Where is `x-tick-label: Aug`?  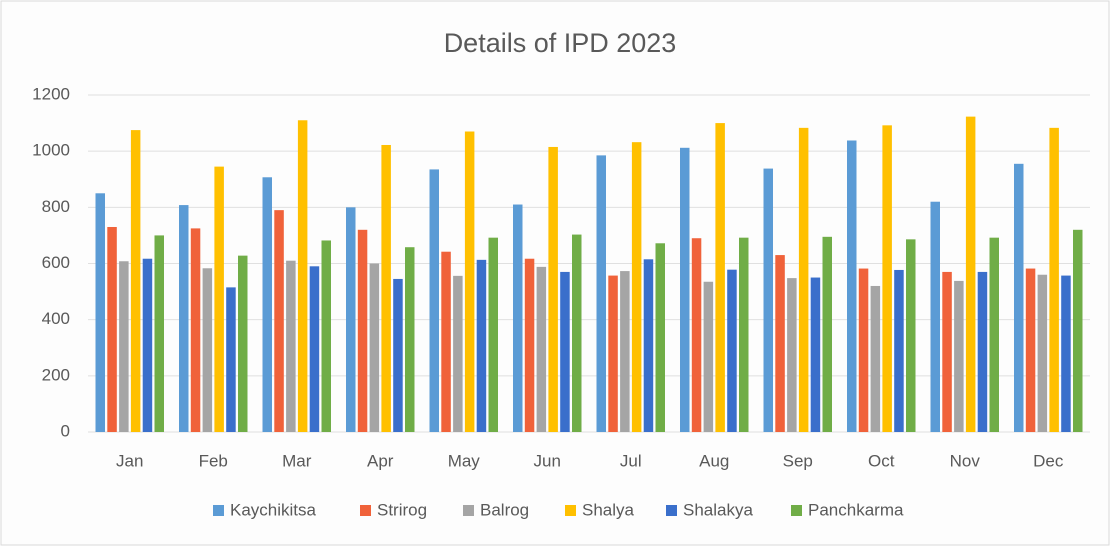 x-tick-label: Aug is located at coordinates (714, 460).